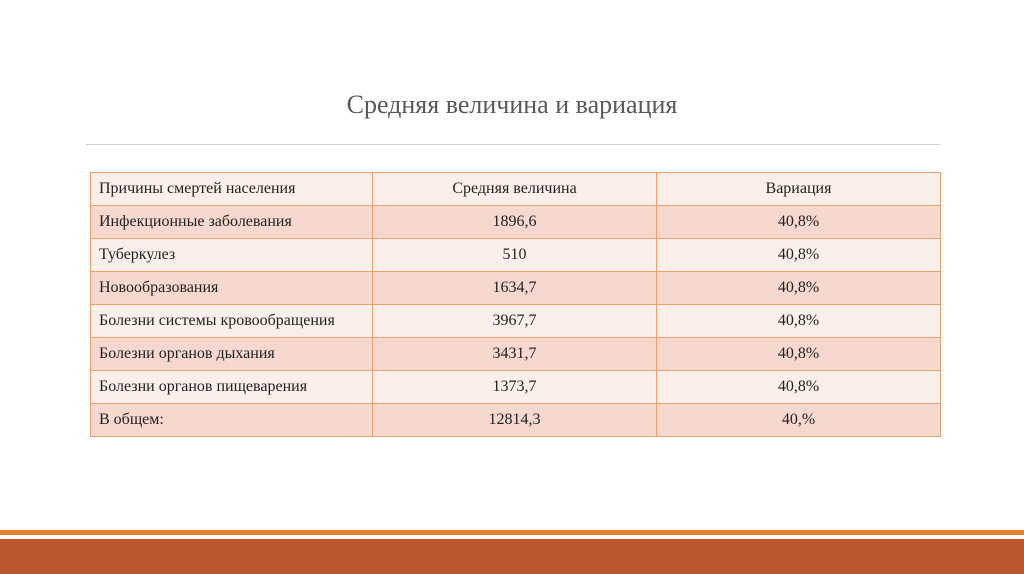 This screenshot has height=574, width=1024. Describe the element at coordinates (231, 387) in the screenshot. I see `table-cell: Болезни органов пищеварения` at that location.